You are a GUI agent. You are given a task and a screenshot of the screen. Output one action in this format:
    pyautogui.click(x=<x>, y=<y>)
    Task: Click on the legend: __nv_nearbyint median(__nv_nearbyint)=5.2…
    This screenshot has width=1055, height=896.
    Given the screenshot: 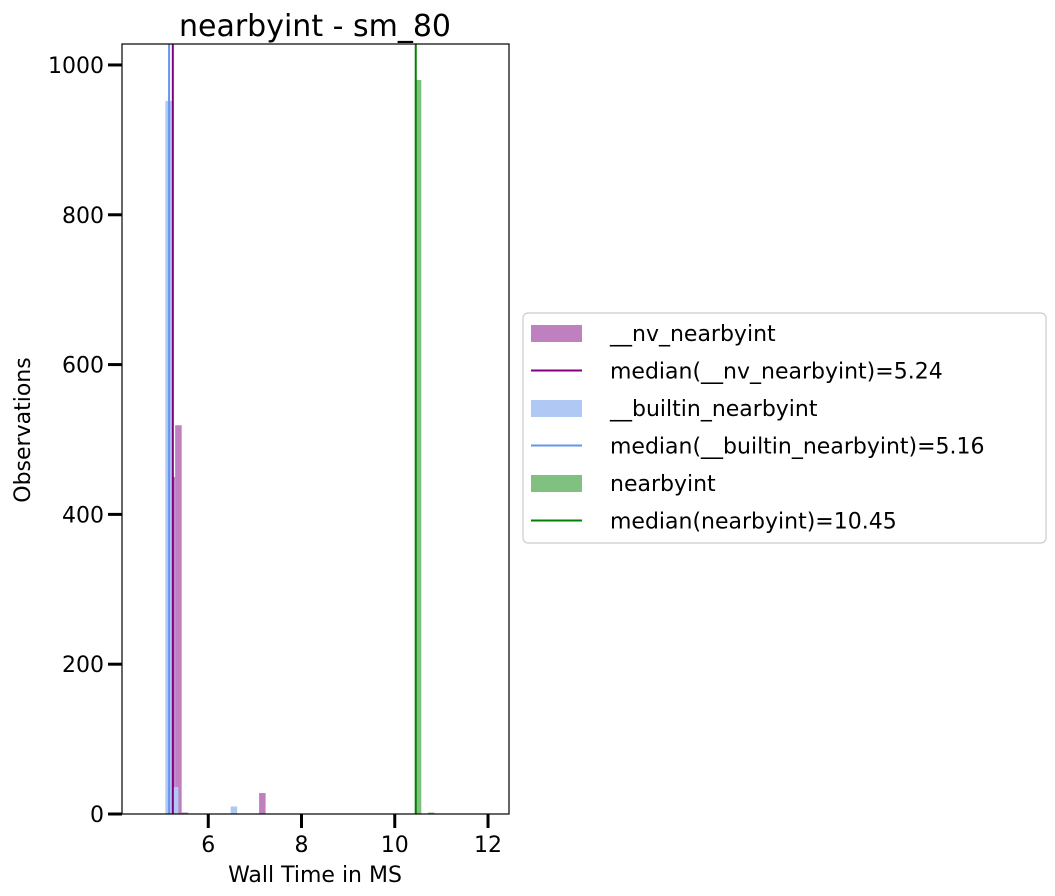 What is the action you would take?
    pyautogui.click(x=784, y=428)
    